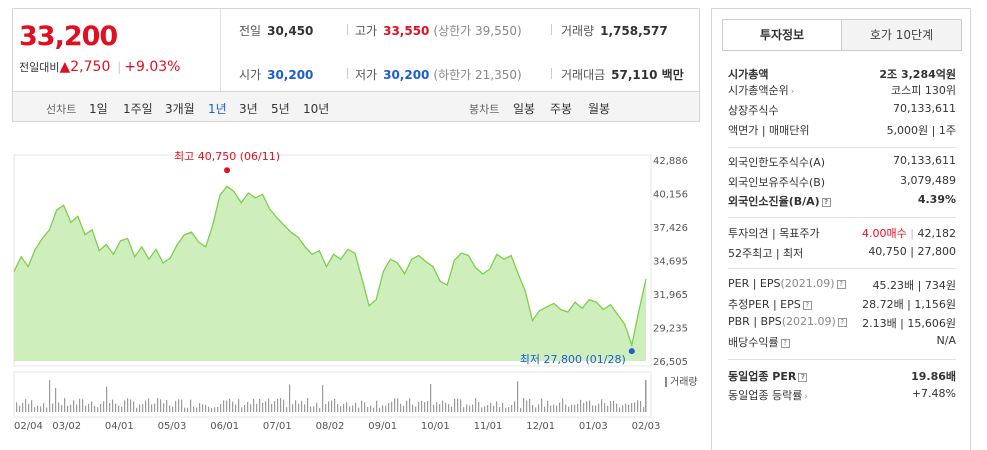 The height and width of the screenshot is (450, 987). What do you see at coordinates (842, 304) in the screenshot?
I see `est-per-row: 추정PER | EPS? 28.72배 | 1,156원` at bounding box center [842, 304].